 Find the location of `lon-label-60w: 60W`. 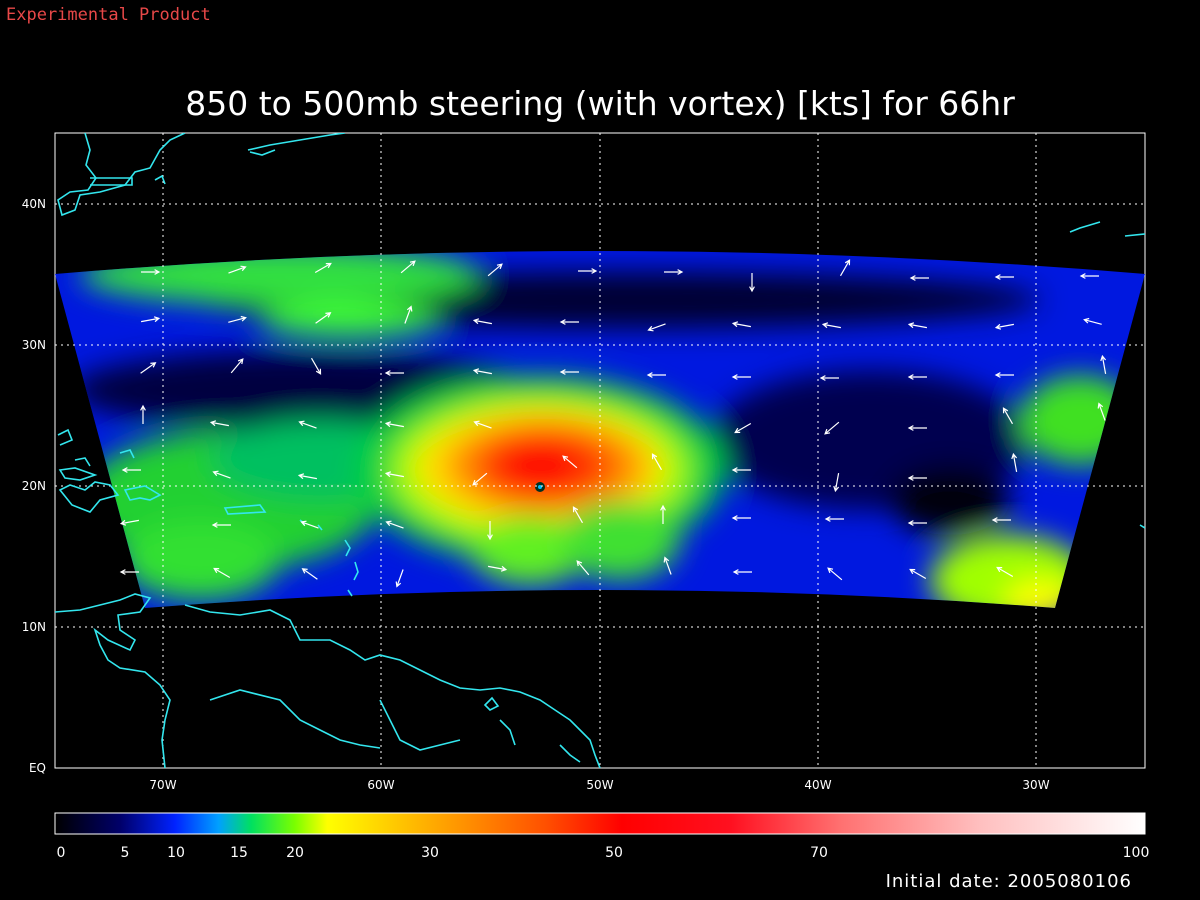

lon-label-60w: 60W is located at coordinates (380, 785).